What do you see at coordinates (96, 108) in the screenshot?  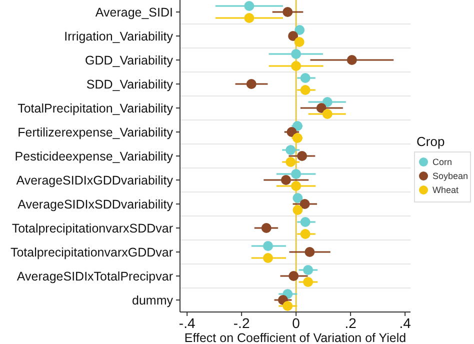 I see `y-tick-label: TotalPrecipitation_Variability` at bounding box center [96, 108].